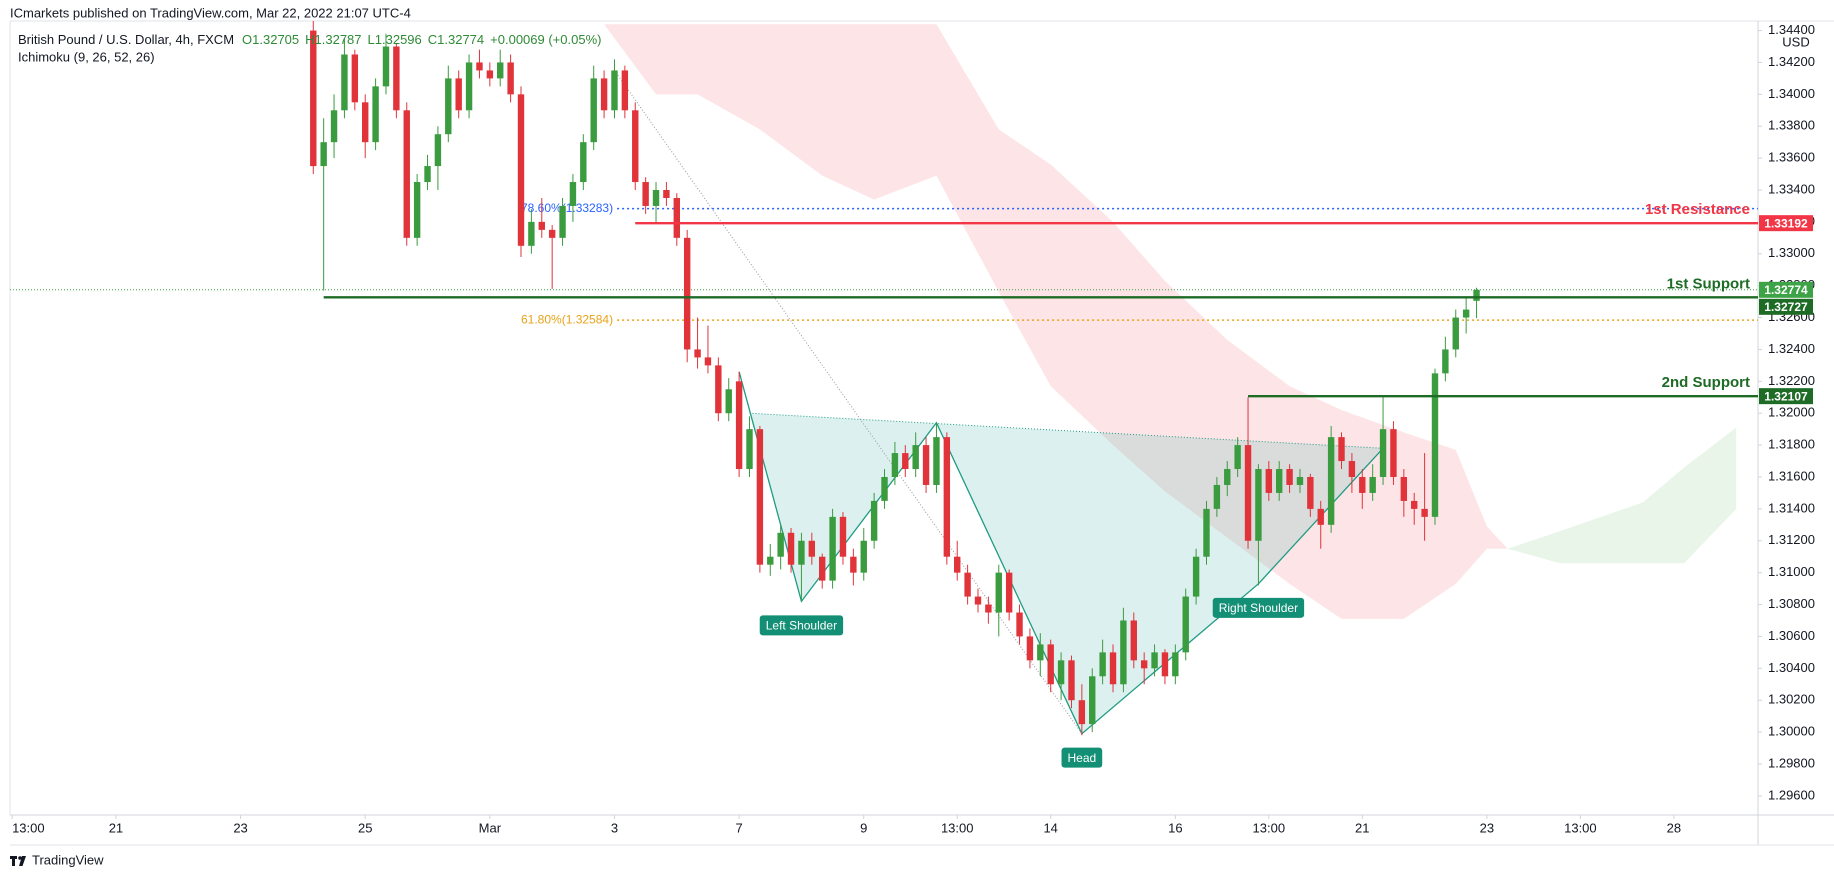  I want to click on last-price-badge, so click(1786, 289).